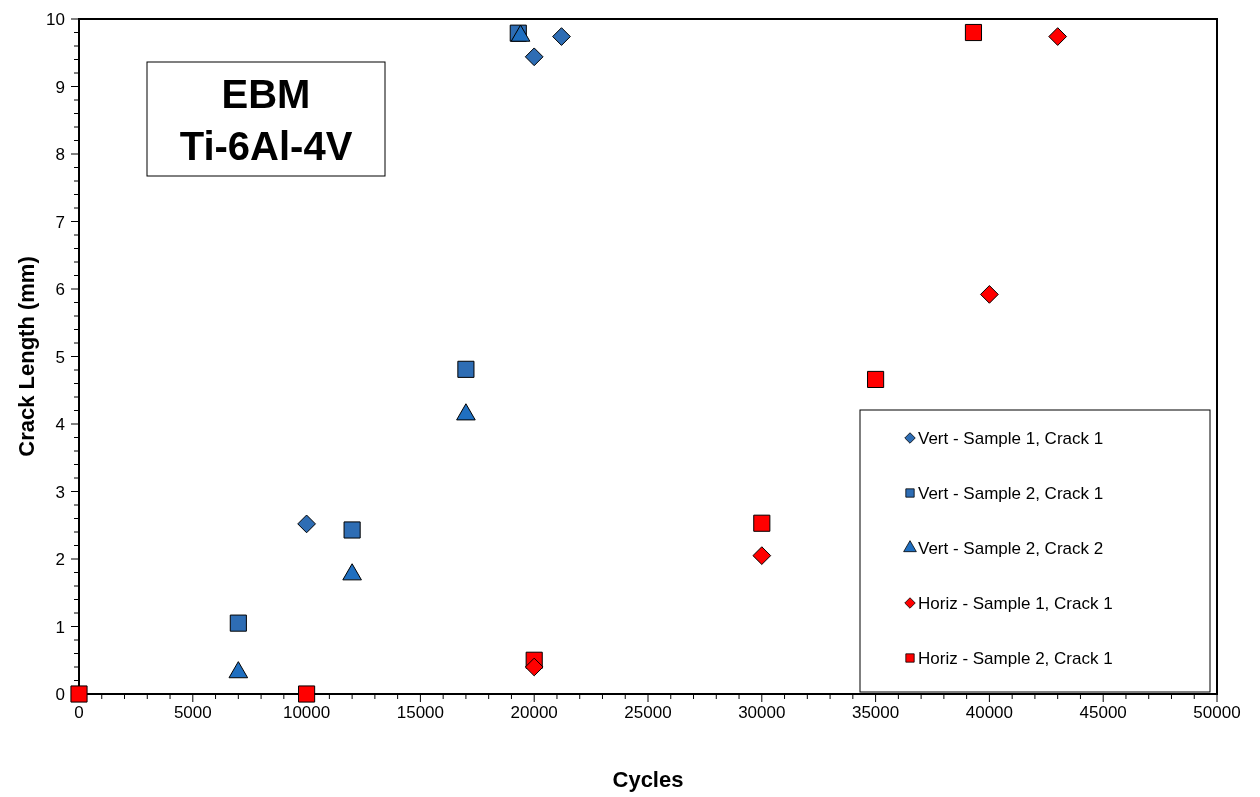 The image size is (1260, 797). I want to click on y-tick-label: 1, so click(60, 627).